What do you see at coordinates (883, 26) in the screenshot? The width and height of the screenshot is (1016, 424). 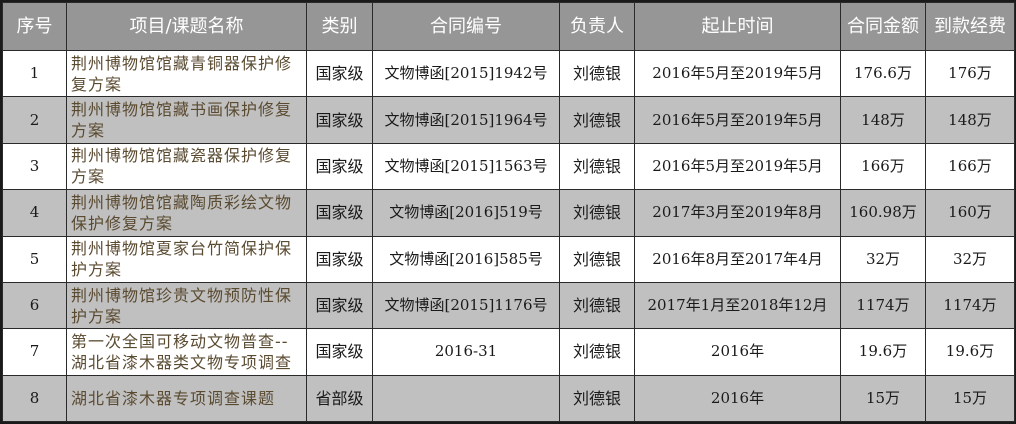 I see `header-amount: 合同金额` at bounding box center [883, 26].